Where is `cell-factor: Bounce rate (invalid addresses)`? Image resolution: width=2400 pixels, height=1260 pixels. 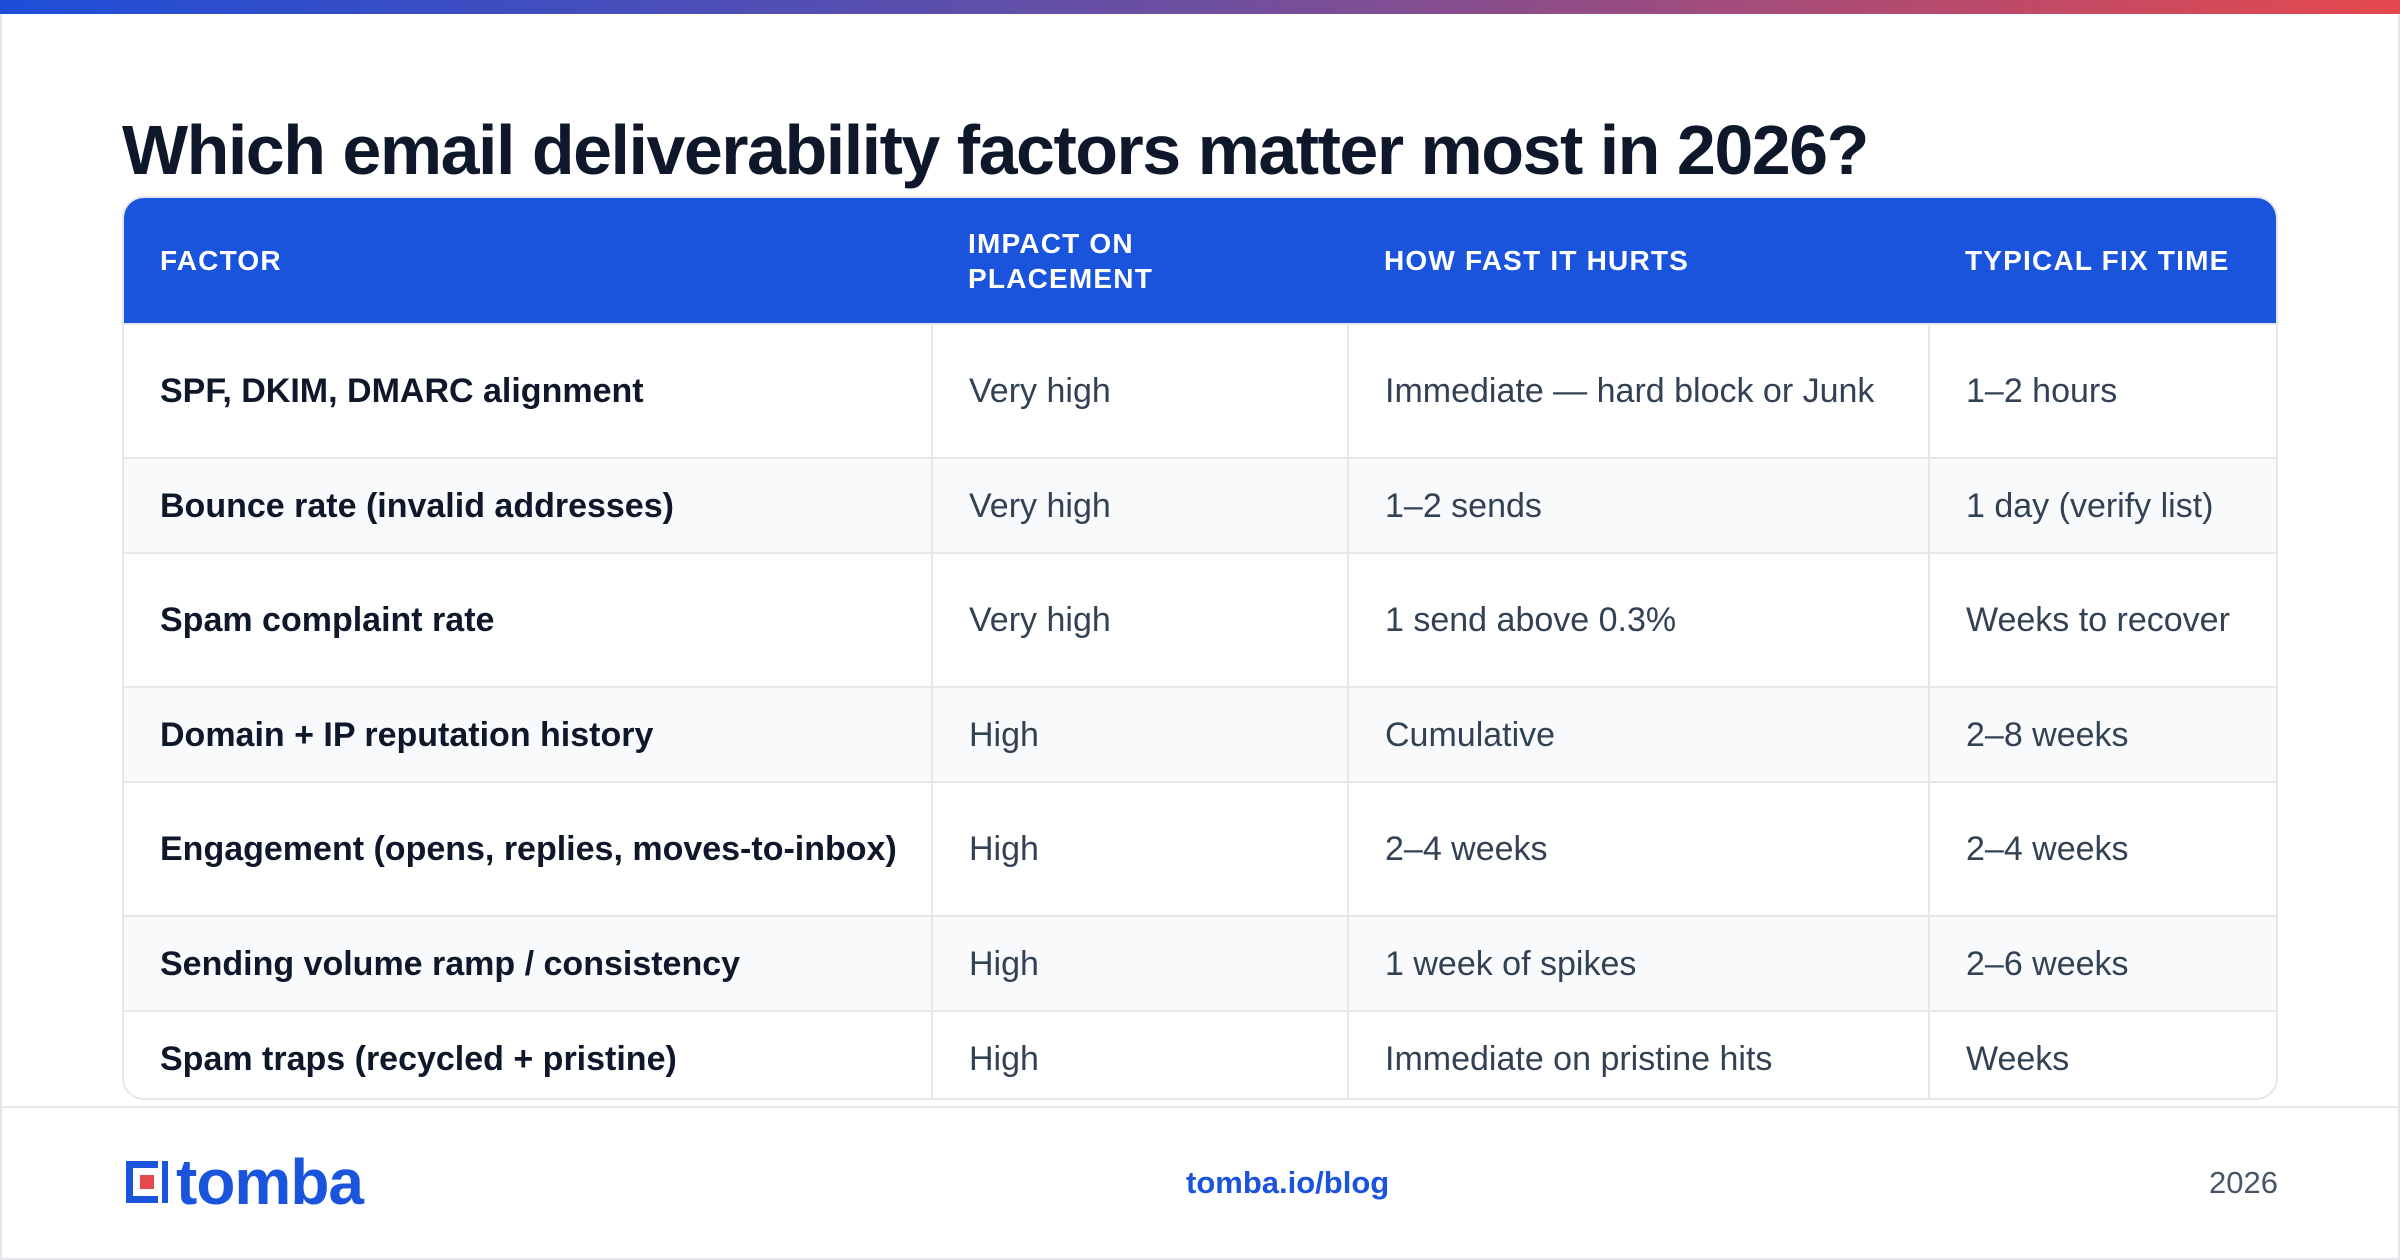 cell-factor: Bounce rate (invalid addresses) is located at coordinates (528, 505).